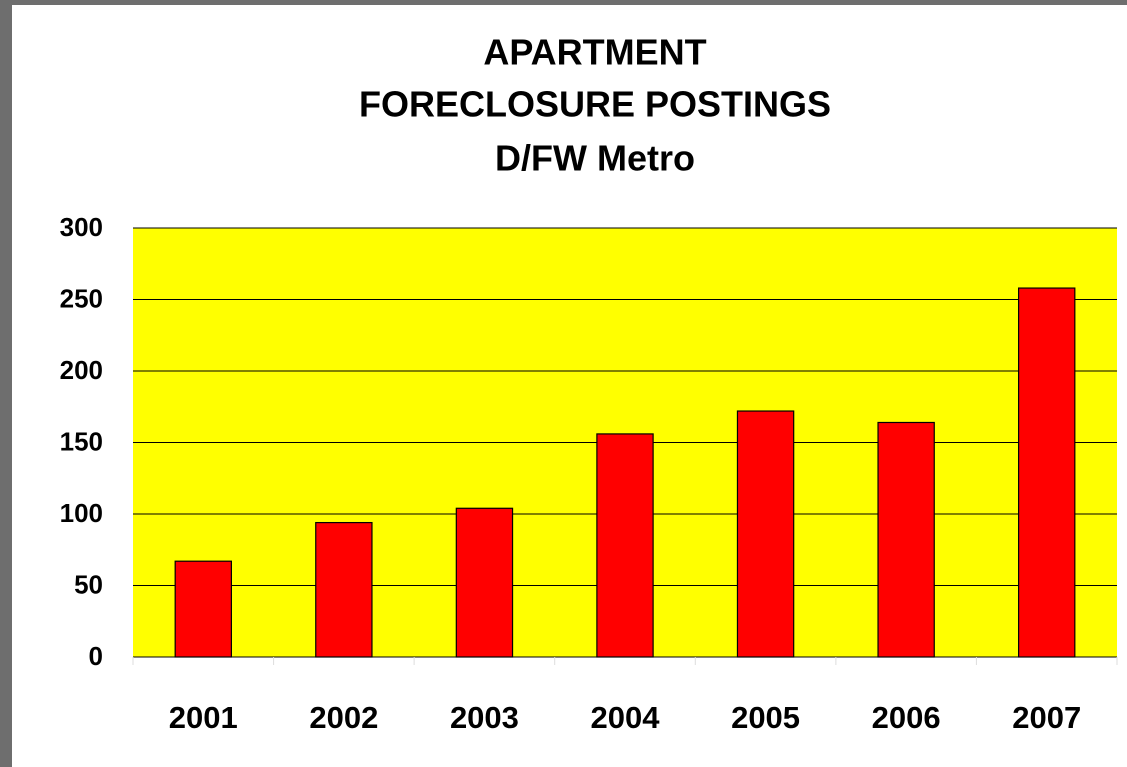  I want to click on x-tick-label: 2004, so click(626, 717).